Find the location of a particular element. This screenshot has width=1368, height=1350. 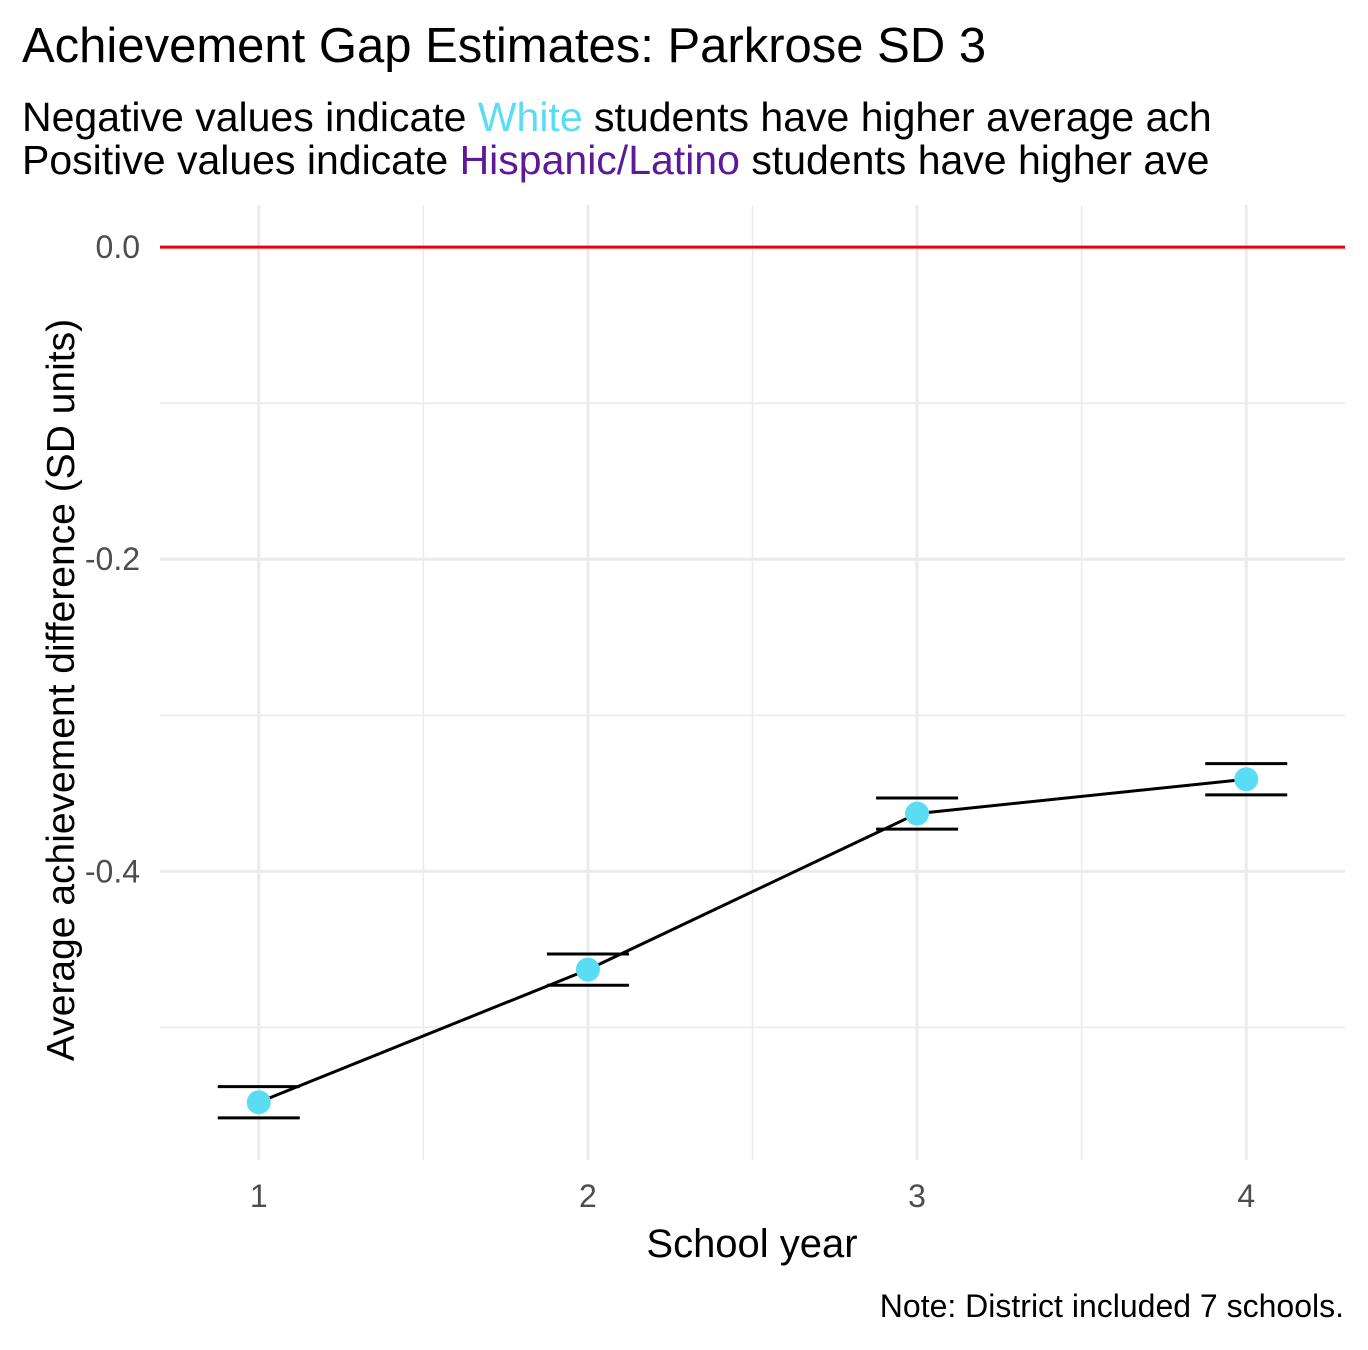

y-tick-label: 0.0 is located at coordinates (118, 247).